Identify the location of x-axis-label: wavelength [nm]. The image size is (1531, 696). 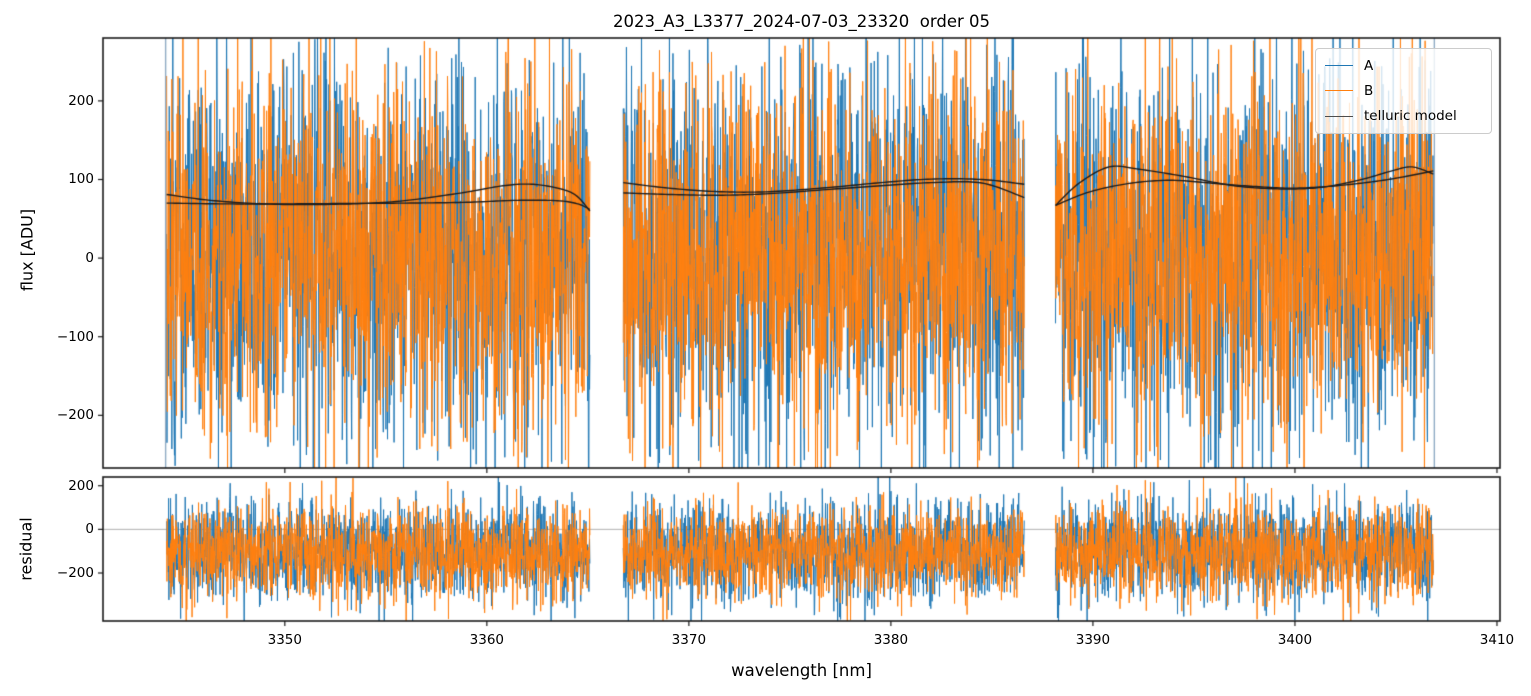
(801, 670).